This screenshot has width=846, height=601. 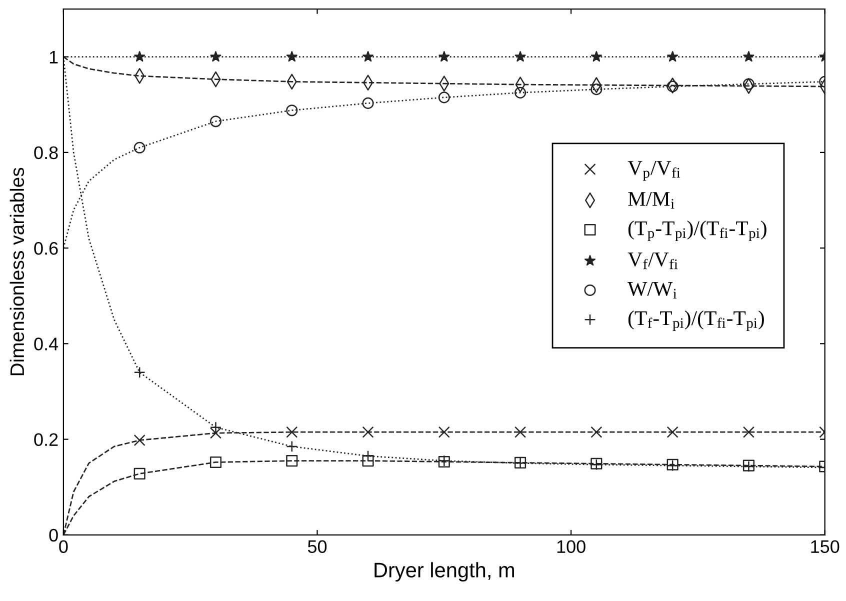 I want to click on y-tick-label: 0.2, so click(x=46, y=439).